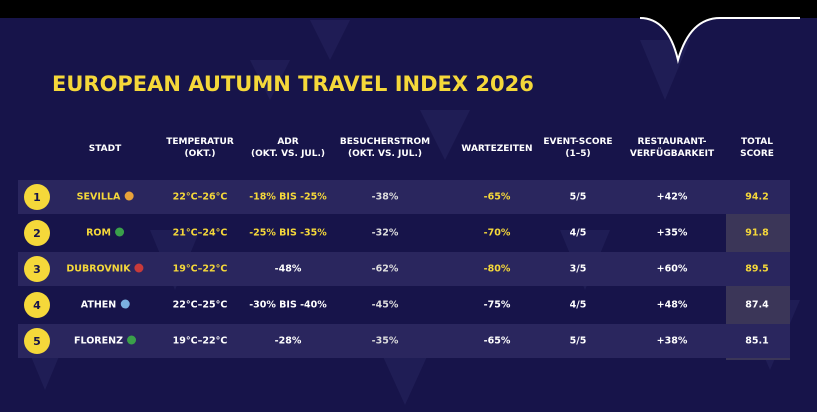 This screenshot has width=817, height=412. I want to click on cell-text: 22°C–25°C, so click(200, 305).